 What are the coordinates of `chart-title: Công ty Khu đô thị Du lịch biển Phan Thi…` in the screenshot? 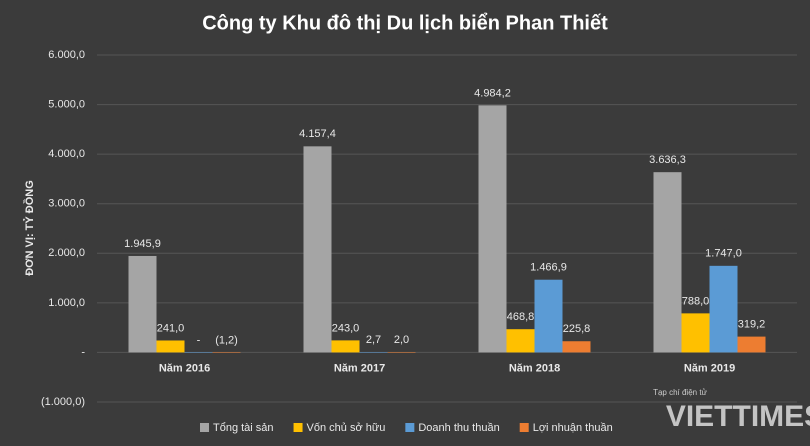 It's located at (405, 23).